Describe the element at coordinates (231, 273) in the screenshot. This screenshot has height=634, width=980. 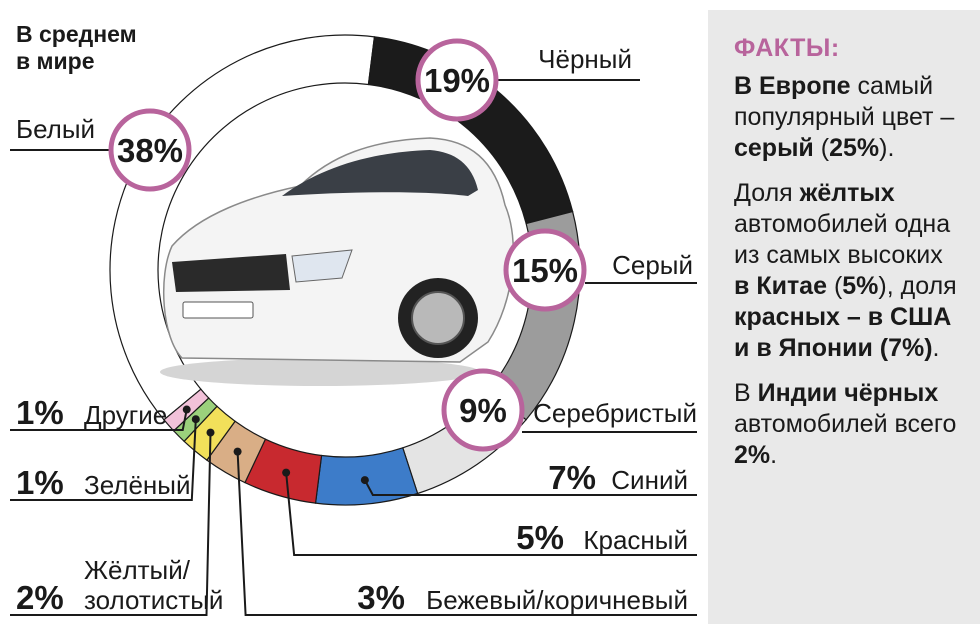
I see `car-grille` at that location.